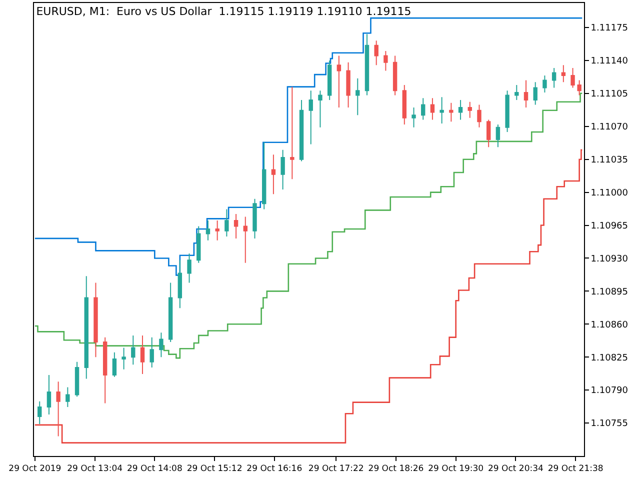 This screenshot has width=640, height=480. Describe the element at coordinates (609, 61) in the screenshot. I see `y-tick-label: 1.11140` at that location.